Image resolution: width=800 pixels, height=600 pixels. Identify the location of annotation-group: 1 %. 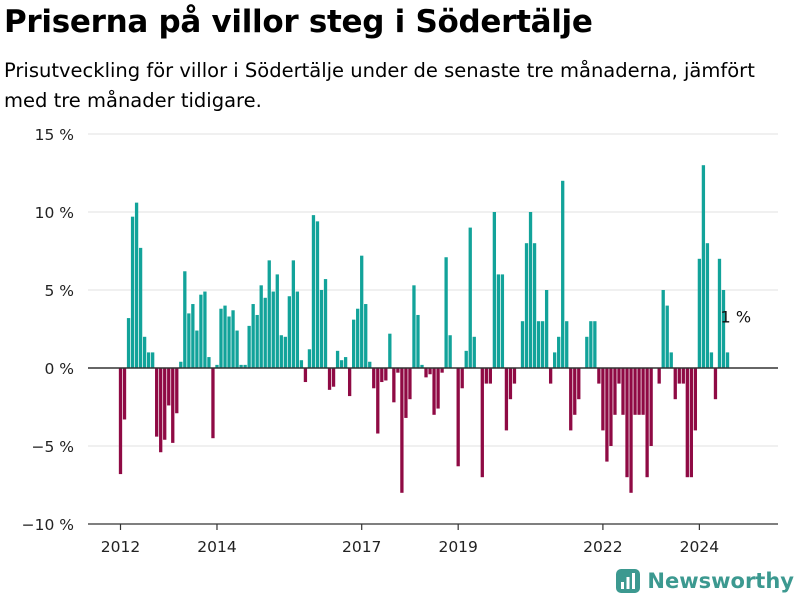
(736, 316).